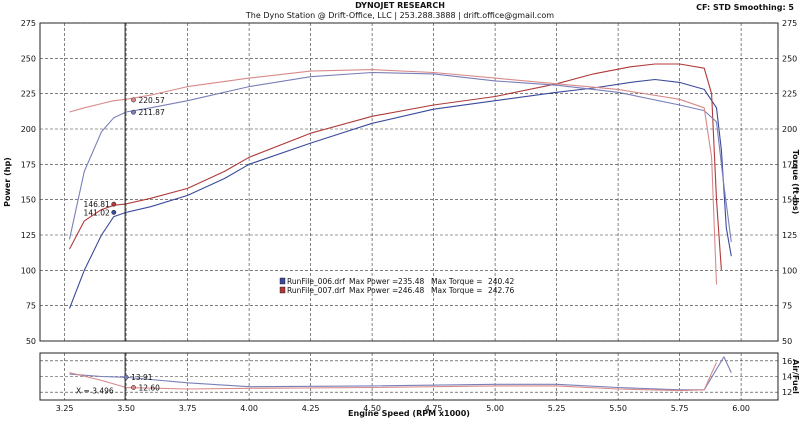  I want to click on x-tick-label: 5.00, so click(495, 408).